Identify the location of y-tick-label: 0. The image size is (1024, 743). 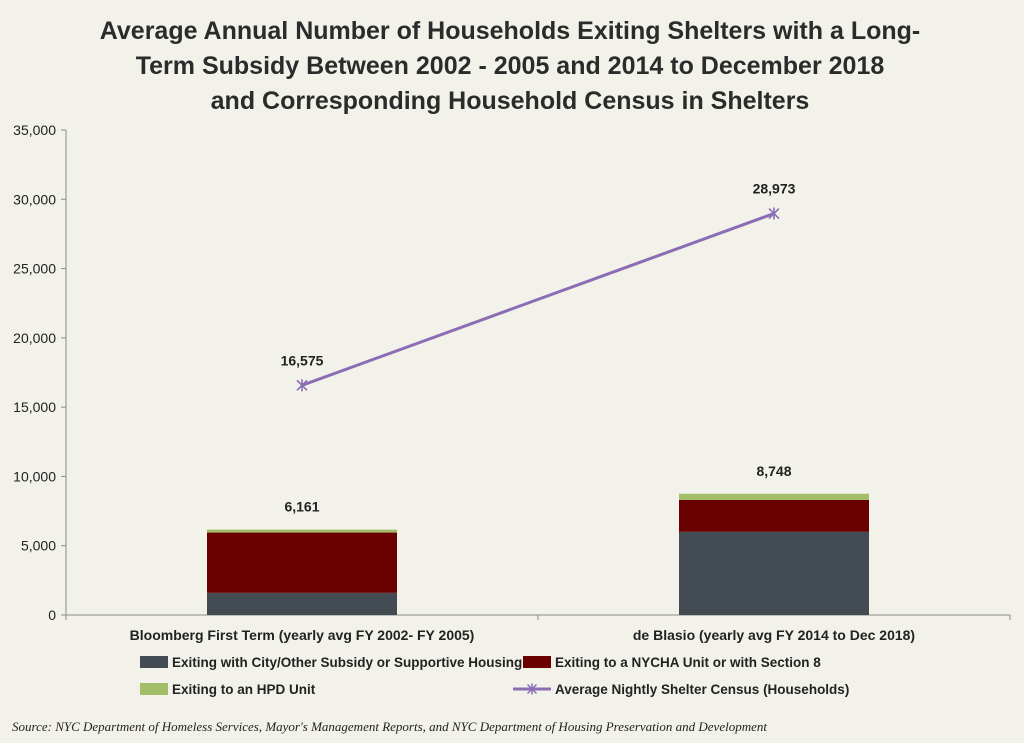
(52, 615).